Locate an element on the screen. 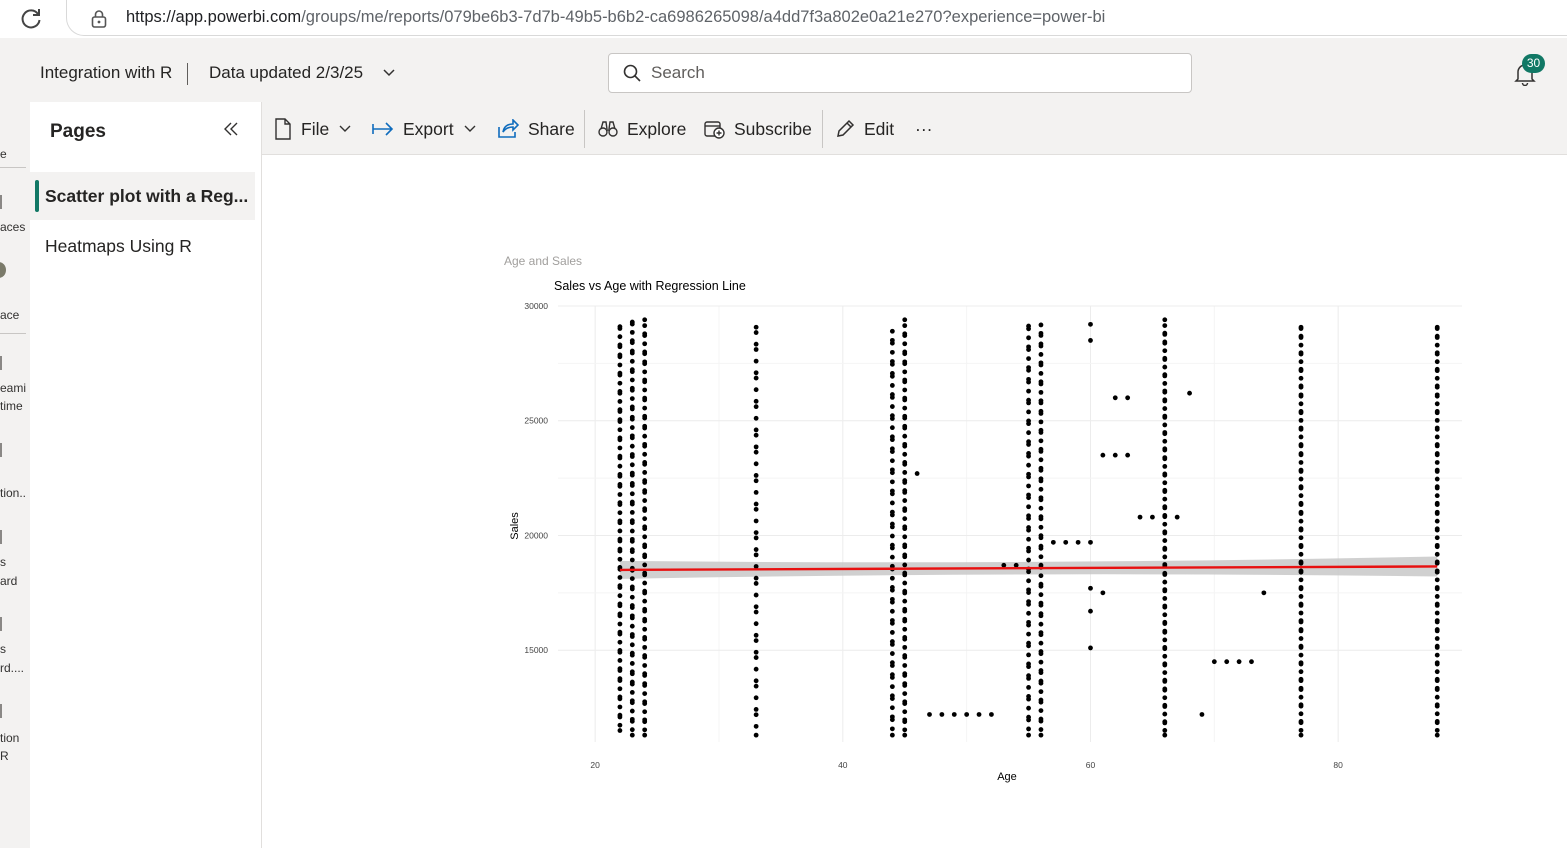 This screenshot has width=1567, height=848. chevron-down-icon is located at coordinates (389, 73).